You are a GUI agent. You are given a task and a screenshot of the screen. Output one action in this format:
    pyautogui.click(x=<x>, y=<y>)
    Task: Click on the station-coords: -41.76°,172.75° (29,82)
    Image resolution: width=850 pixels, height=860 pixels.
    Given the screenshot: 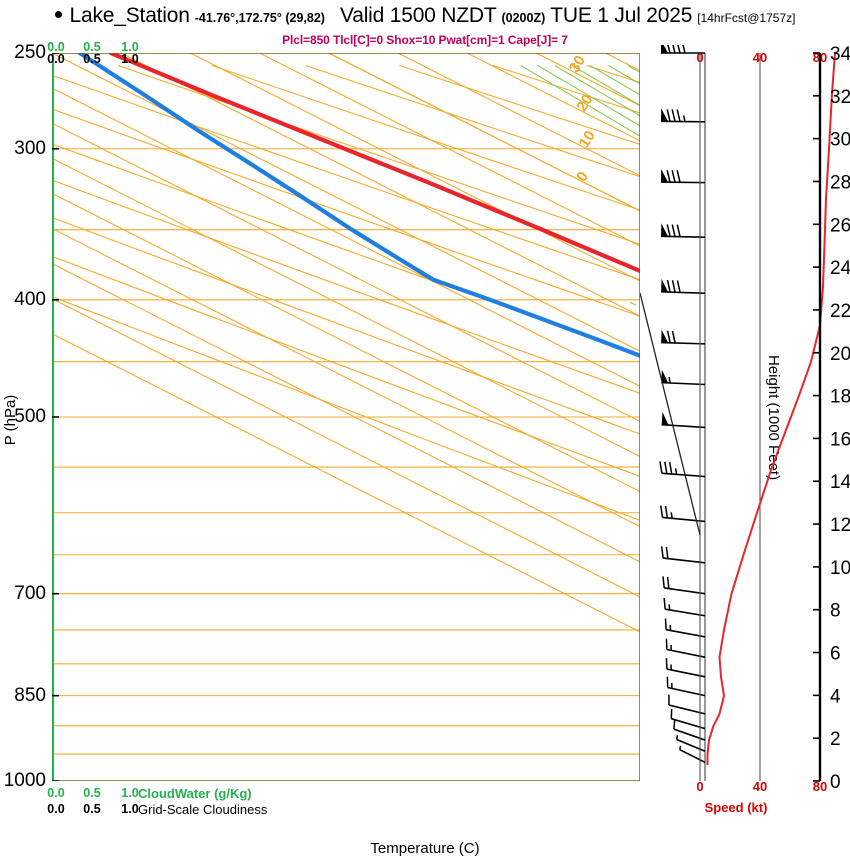 What is the action you would take?
    pyautogui.click(x=259, y=18)
    